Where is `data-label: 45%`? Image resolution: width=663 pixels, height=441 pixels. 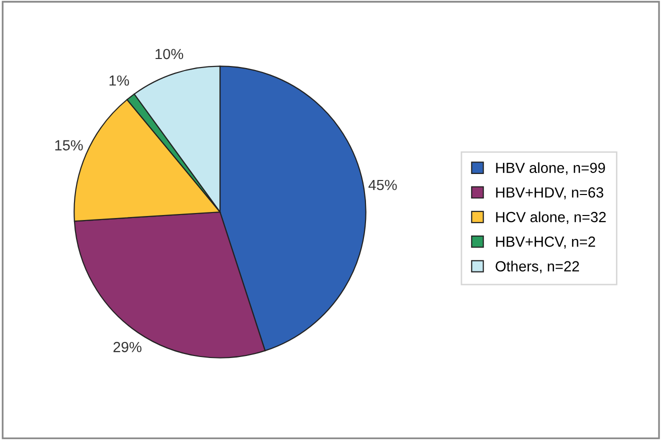 data-label: 45% is located at coordinates (382, 185).